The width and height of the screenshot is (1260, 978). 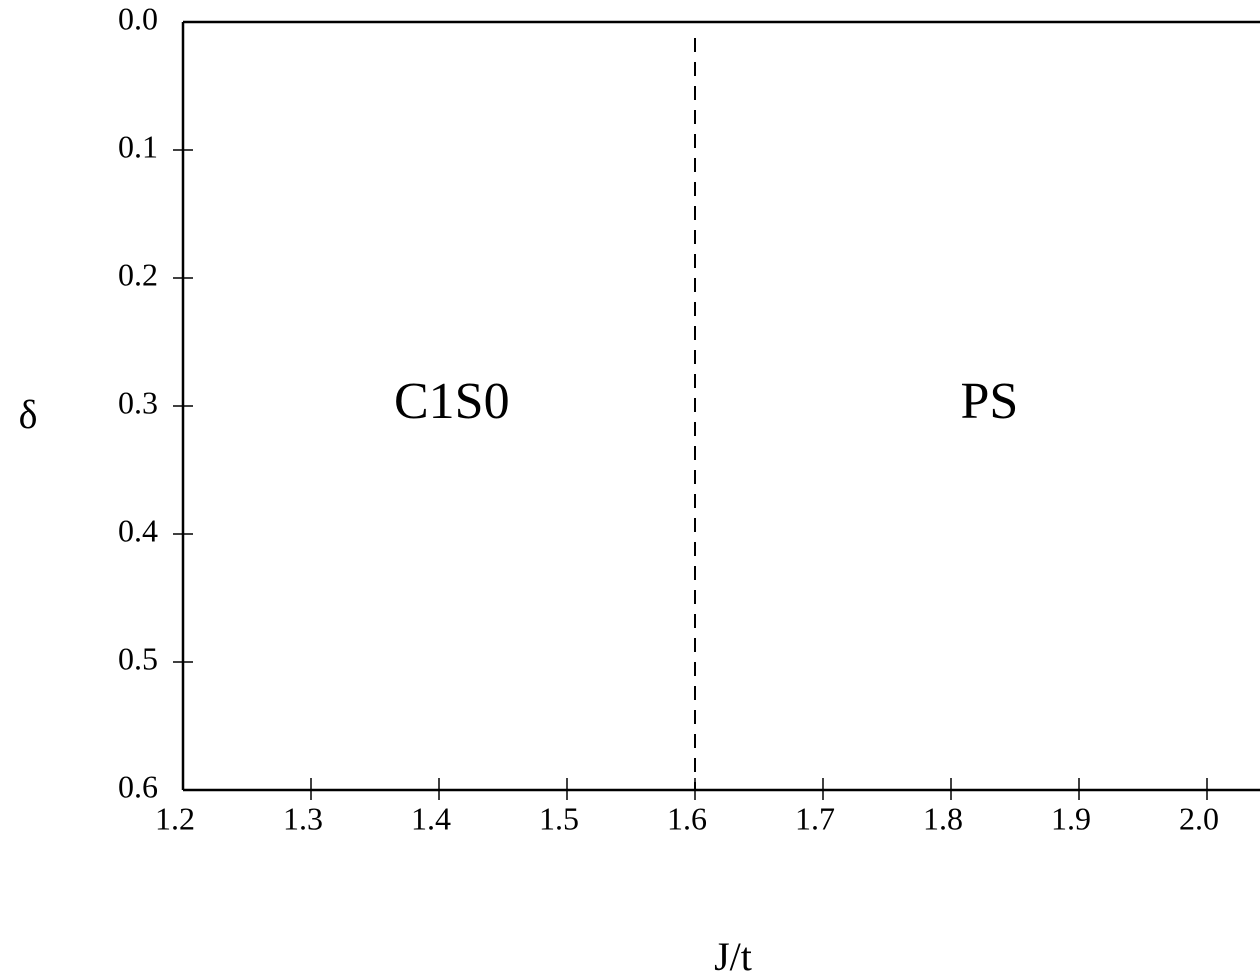 I want to click on y-tick-label: 0.5, so click(x=138, y=658).